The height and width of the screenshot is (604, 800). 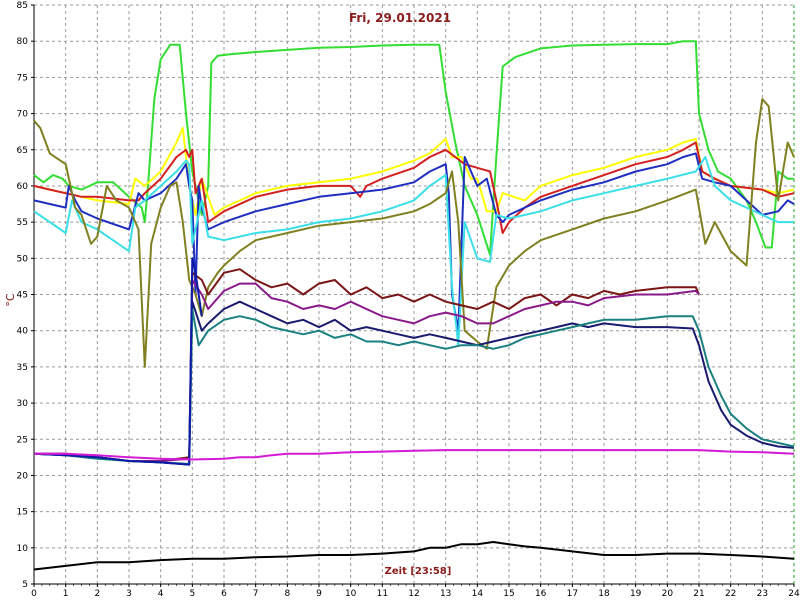 I want to click on y-tick-label: 80, so click(x=23, y=42).